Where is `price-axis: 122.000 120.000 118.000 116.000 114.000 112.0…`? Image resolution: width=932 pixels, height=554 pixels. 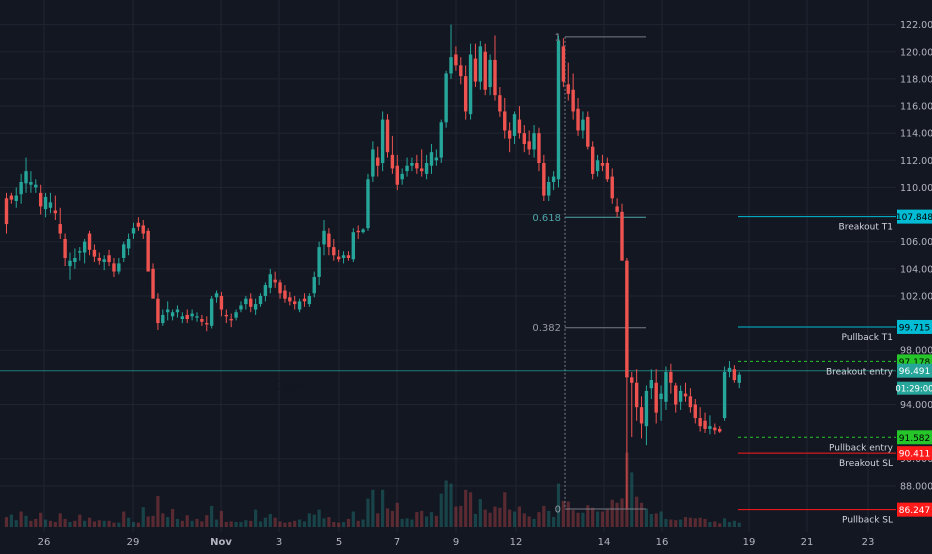 price-axis: 122.000 120.000 118.000 116.000 114.000 112.0… is located at coordinates (914, 275).